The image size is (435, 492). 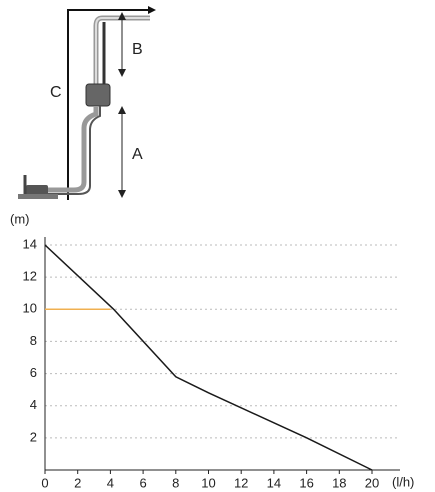 I want to click on y-tick-label: 2, so click(x=33, y=436).